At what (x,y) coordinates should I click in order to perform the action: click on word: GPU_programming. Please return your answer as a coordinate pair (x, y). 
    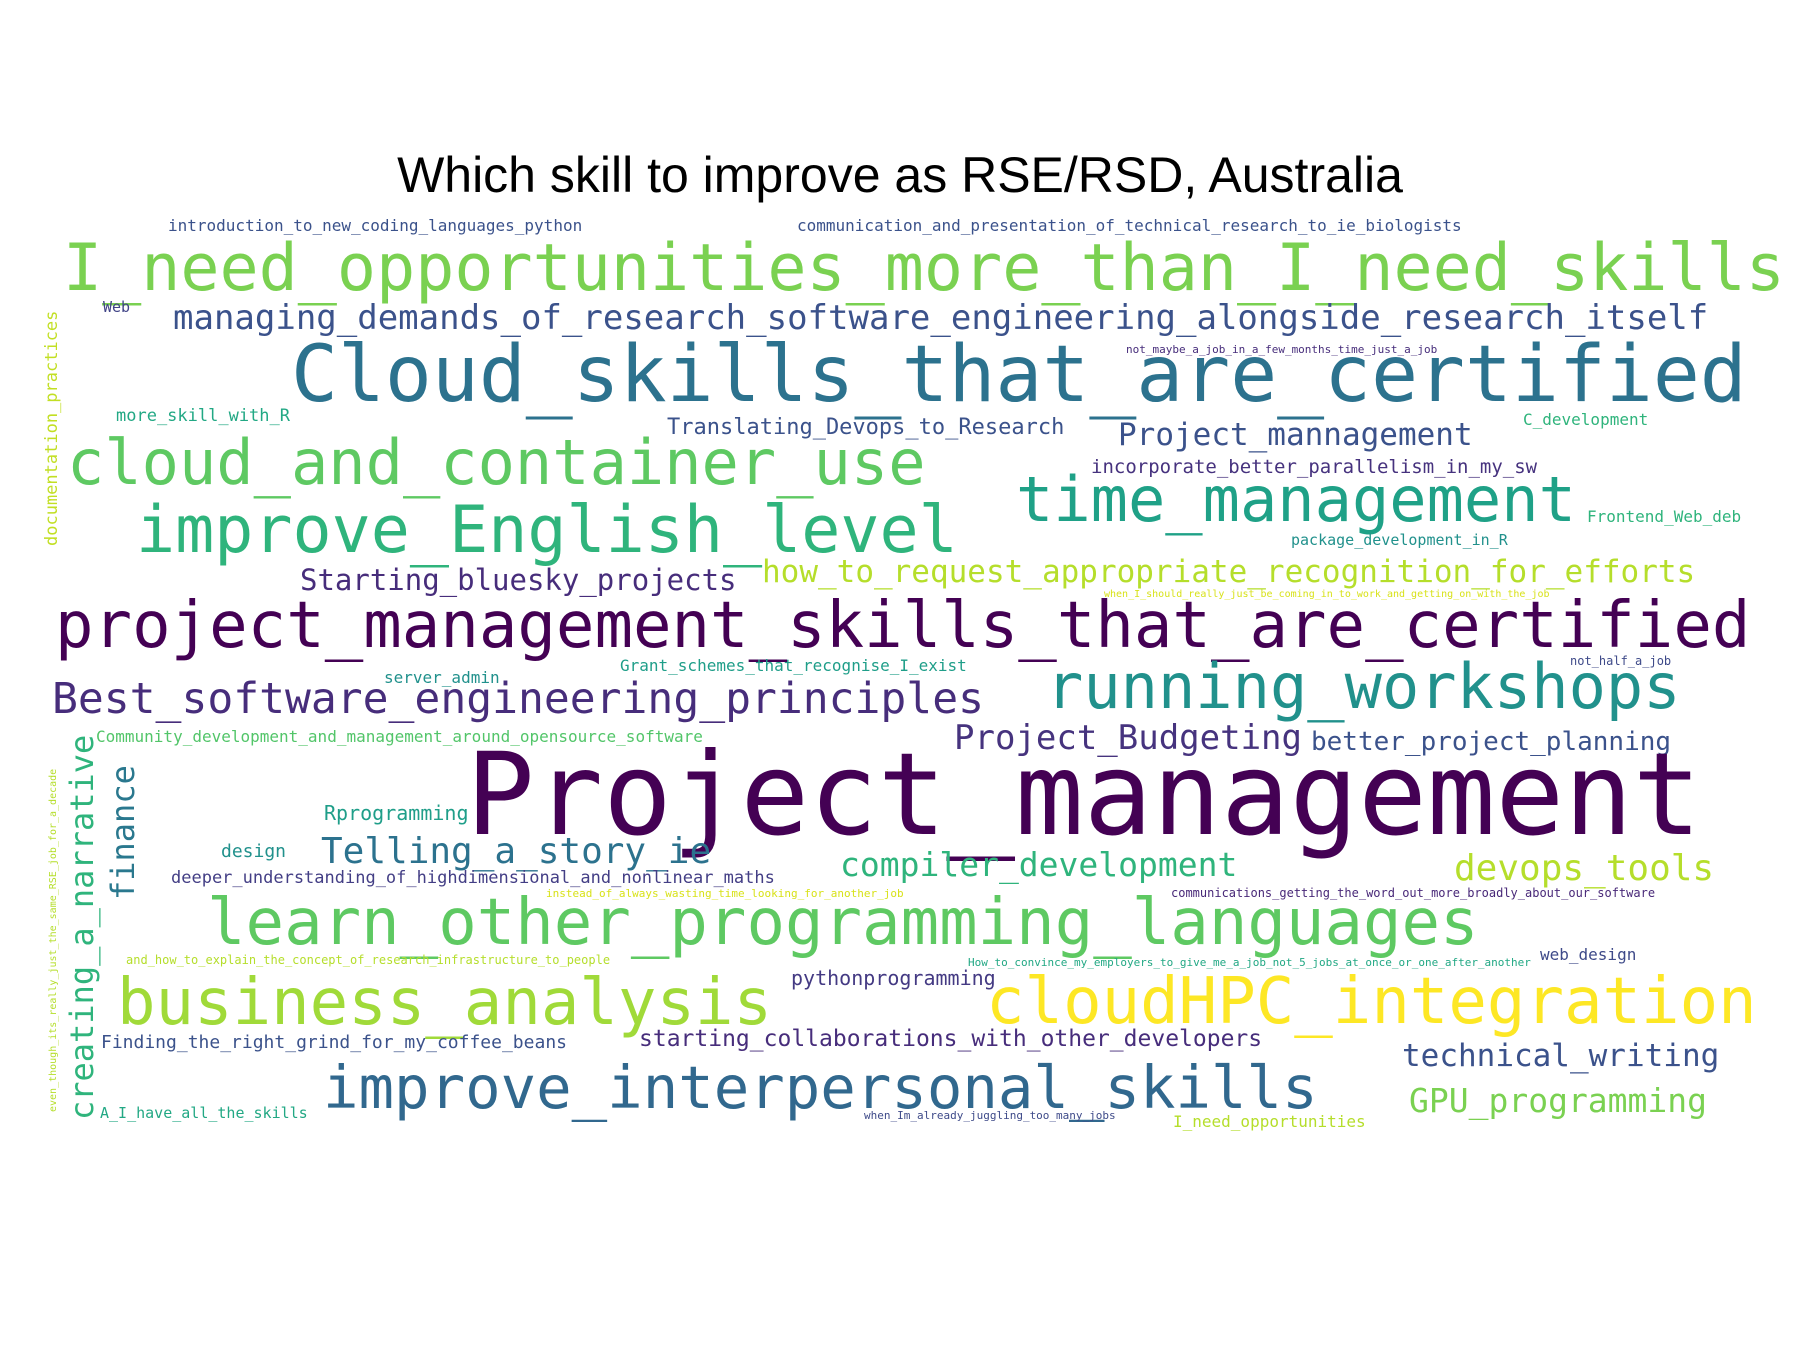
    Looking at the image, I should click on (1558, 1100).